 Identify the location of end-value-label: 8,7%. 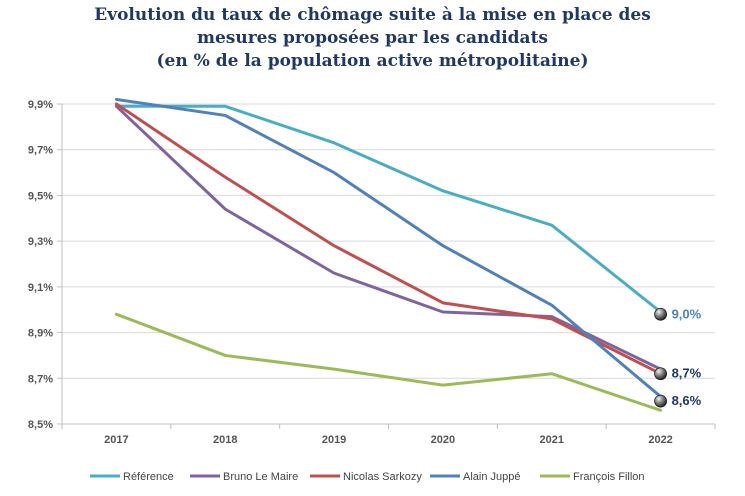
(687, 373).